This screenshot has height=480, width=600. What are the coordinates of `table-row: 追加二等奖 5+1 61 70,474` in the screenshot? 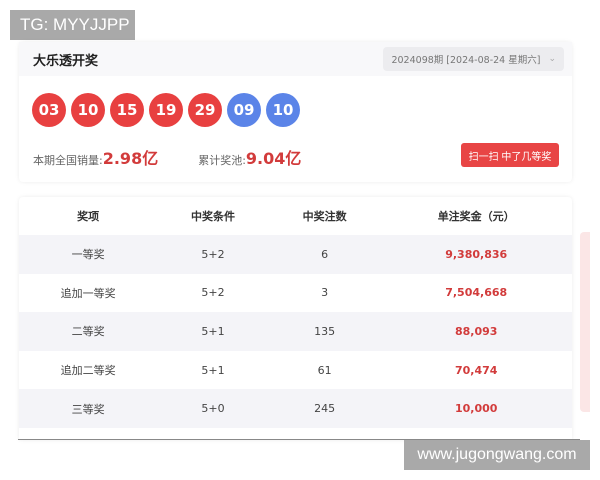 It's located at (295, 370).